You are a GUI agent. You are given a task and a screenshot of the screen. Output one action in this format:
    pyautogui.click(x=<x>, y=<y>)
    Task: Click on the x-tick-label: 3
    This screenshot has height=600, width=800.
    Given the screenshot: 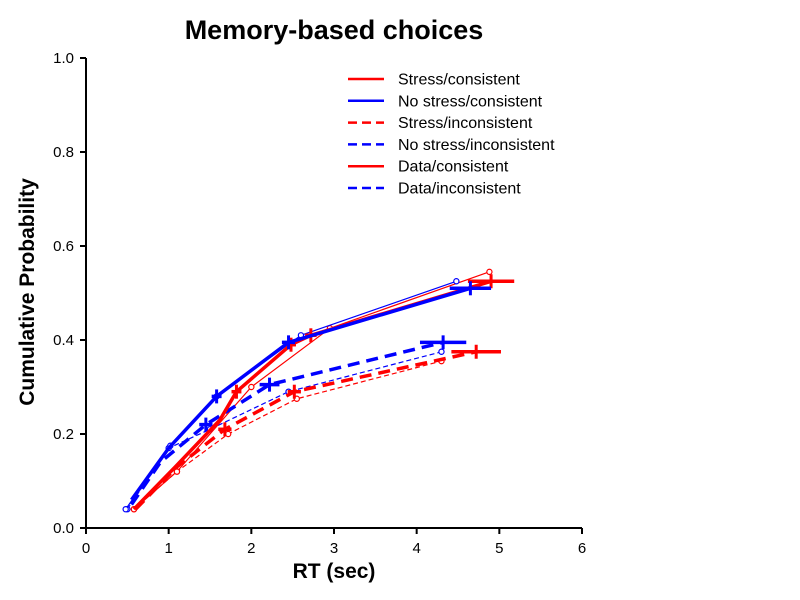 What is the action you would take?
    pyautogui.click(x=334, y=548)
    